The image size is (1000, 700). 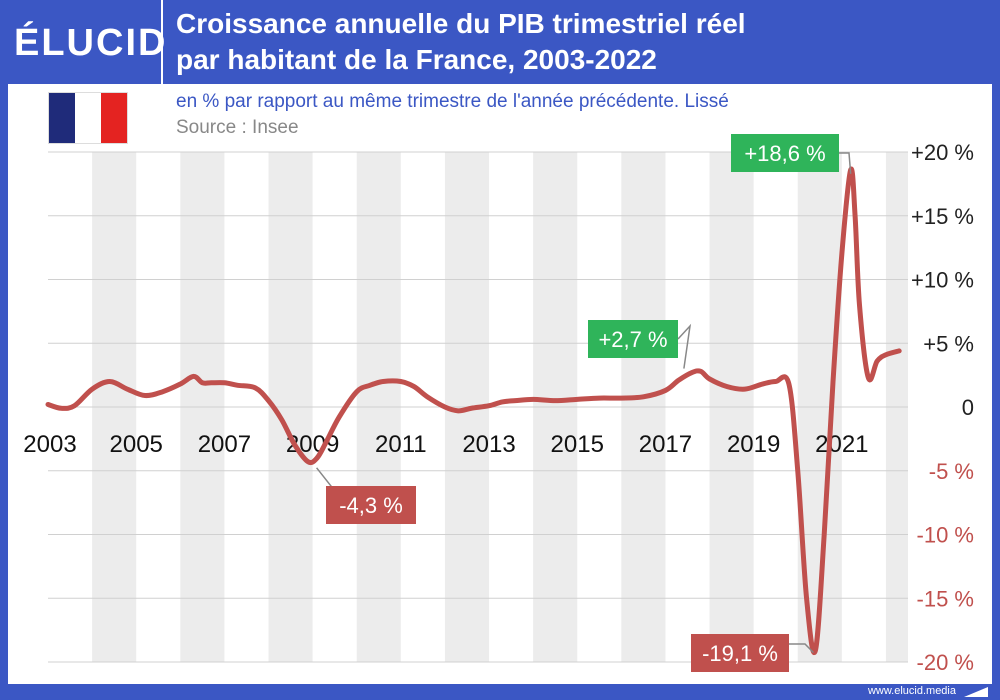 What do you see at coordinates (401, 444) in the screenshot?
I see `x-tick-label: 2011` at bounding box center [401, 444].